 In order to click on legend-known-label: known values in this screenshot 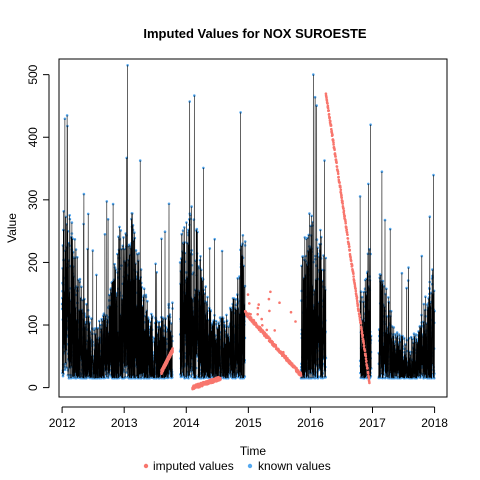, I will do `click(294, 466)`.